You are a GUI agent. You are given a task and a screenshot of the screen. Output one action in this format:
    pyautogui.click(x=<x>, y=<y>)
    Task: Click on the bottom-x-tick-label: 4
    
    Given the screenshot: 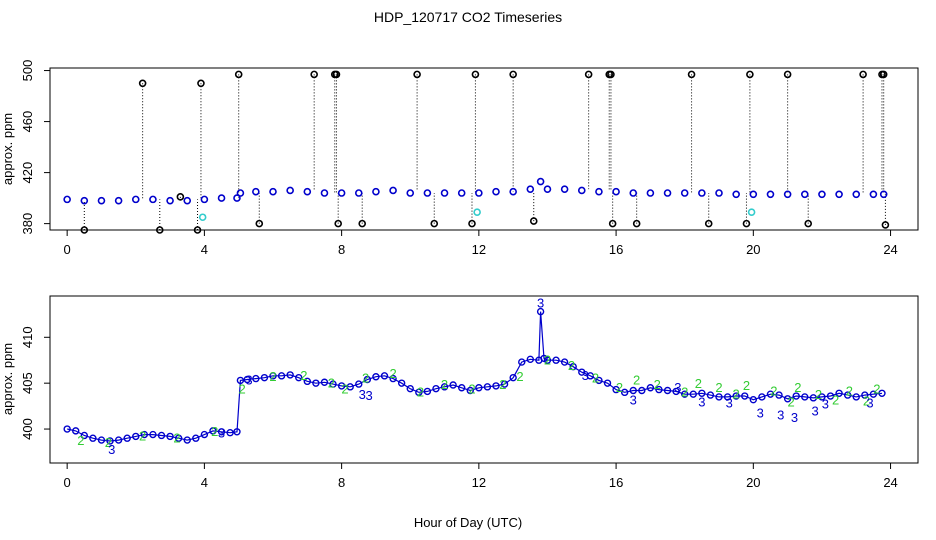 What is the action you would take?
    pyautogui.click(x=204, y=482)
    